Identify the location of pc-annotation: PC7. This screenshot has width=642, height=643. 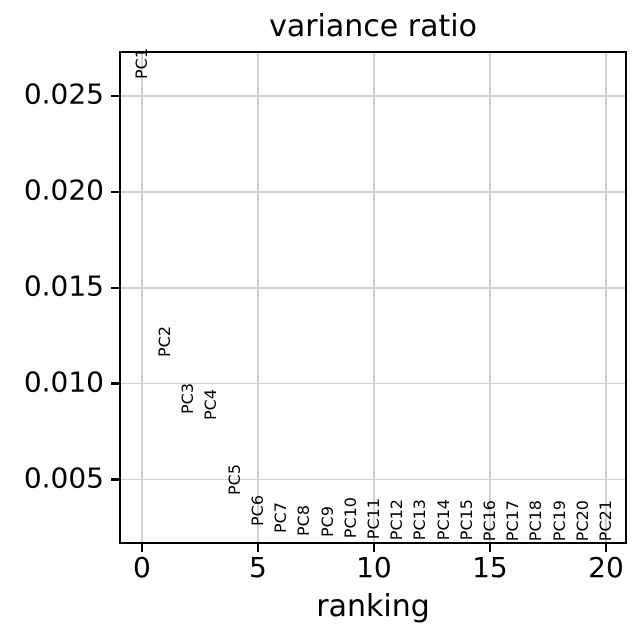
(281, 518).